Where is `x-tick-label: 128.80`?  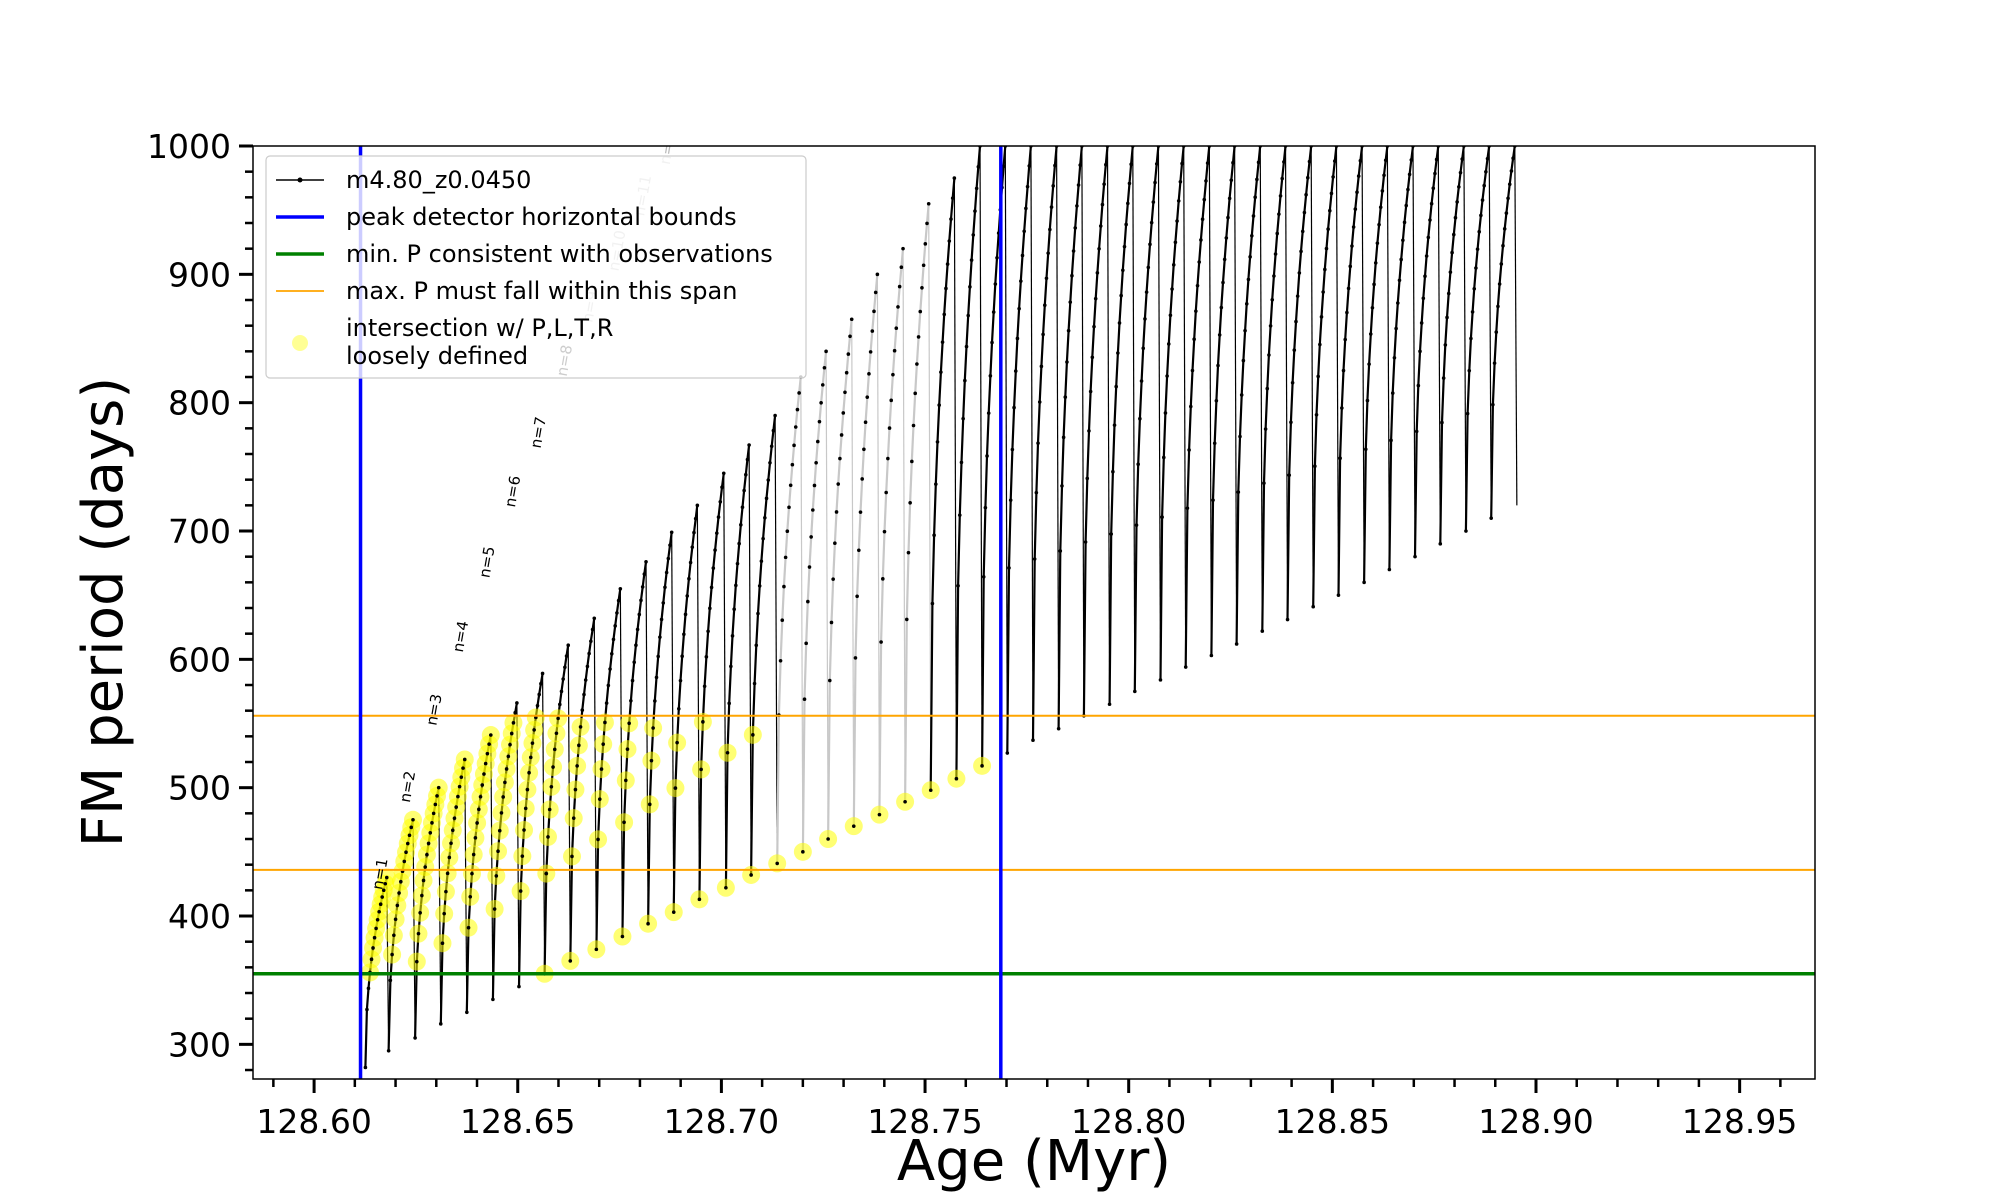 x-tick-label: 128.80 is located at coordinates (1128, 1121).